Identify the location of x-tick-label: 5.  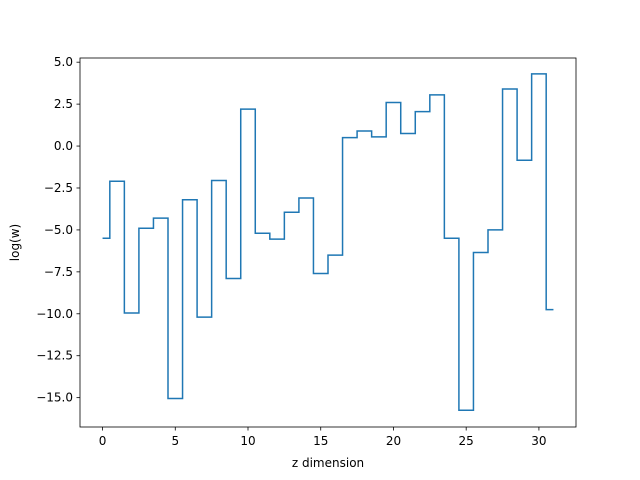
(175, 441).